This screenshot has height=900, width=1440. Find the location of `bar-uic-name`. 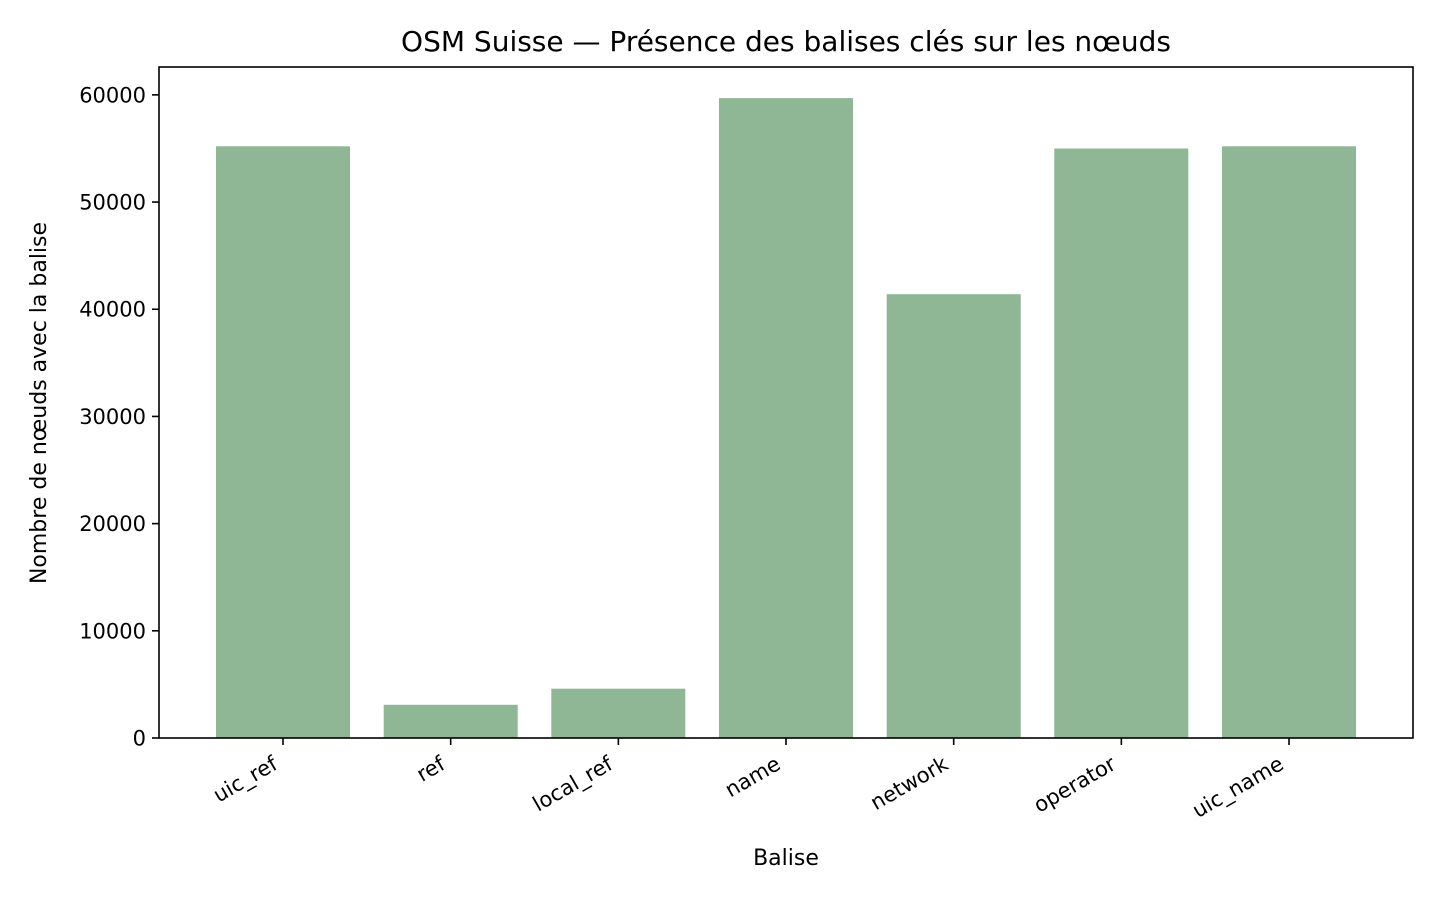

bar-uic-name is located at coordinates (1289, 442).